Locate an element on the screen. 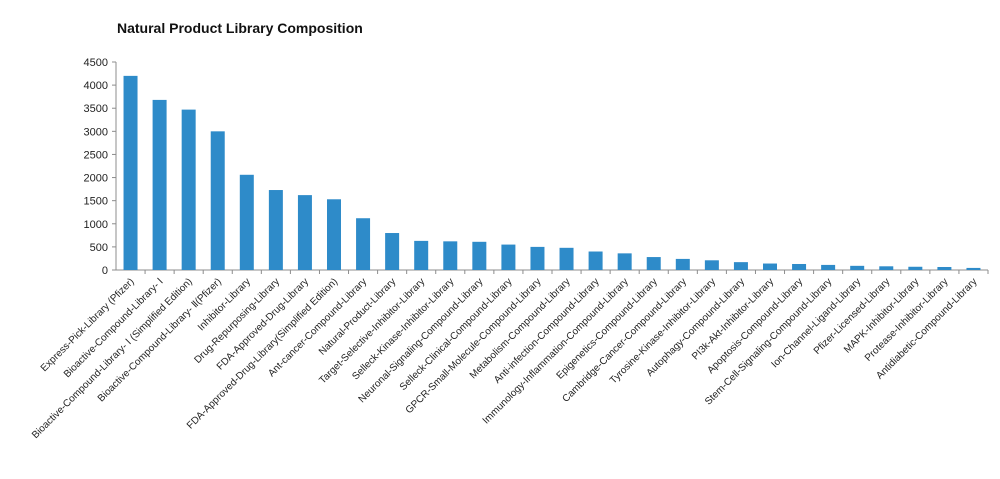 The image size is (1000, 479). y-tick-label: 4500 is located at coordinates (96, 63).